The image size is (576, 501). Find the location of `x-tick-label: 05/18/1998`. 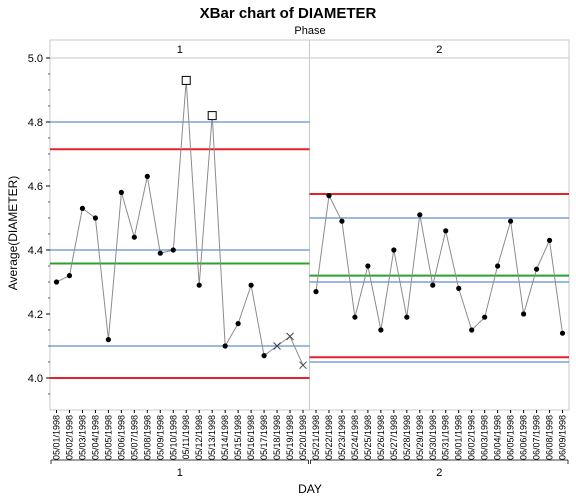

x-tick-label: 05/18/1998 is located at coordinates (277, 437).